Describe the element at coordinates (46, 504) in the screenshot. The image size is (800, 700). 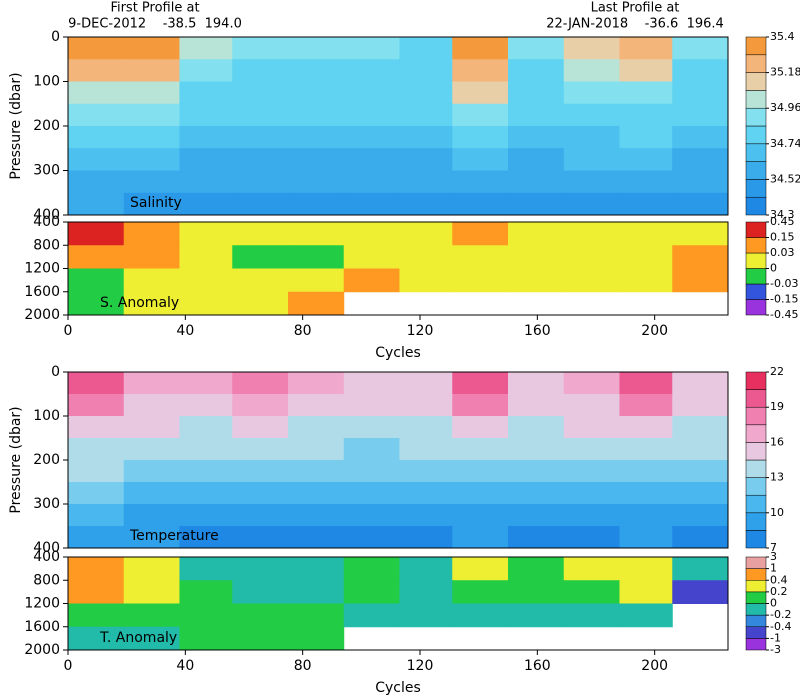
I see `y-tick-label: 300` at that location.